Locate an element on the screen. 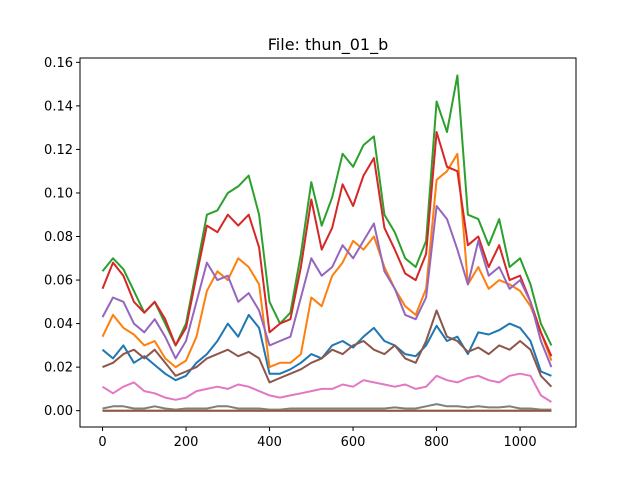 The width and height of the screenshot is (640, 480). x-tick-label: 800 is located at coordinates (436, 442).